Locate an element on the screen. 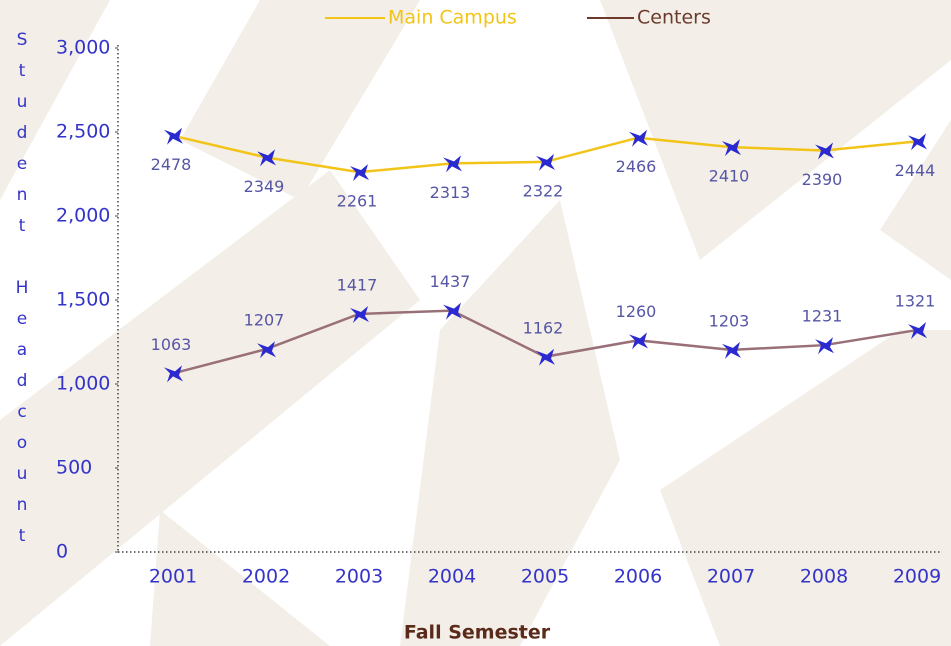  data-label: 2444 is located at coordinates (915, 170).